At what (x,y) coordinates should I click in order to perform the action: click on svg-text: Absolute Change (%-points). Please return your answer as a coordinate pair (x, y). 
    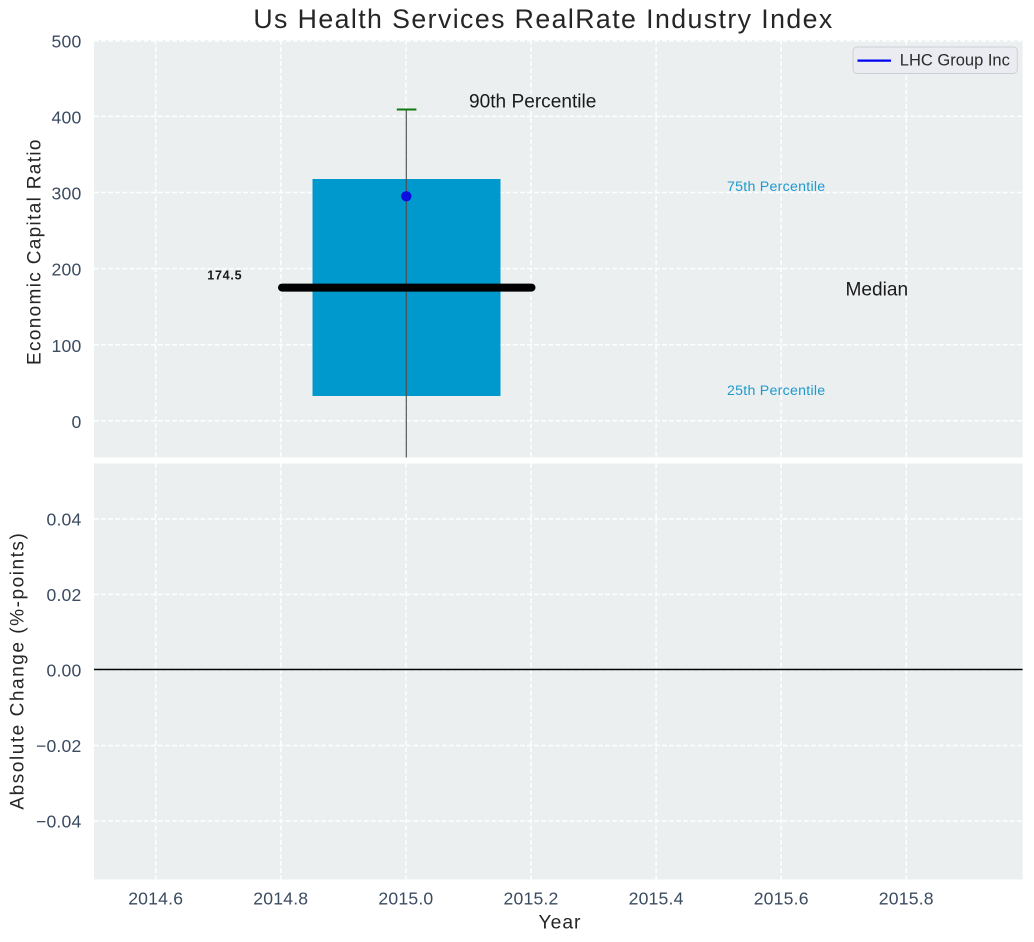
    Looking at the image, I should click on (17, 671).